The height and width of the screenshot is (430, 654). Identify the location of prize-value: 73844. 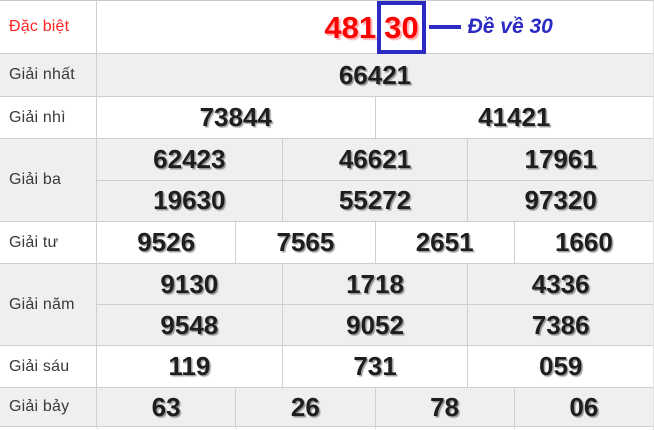
(235, 117).